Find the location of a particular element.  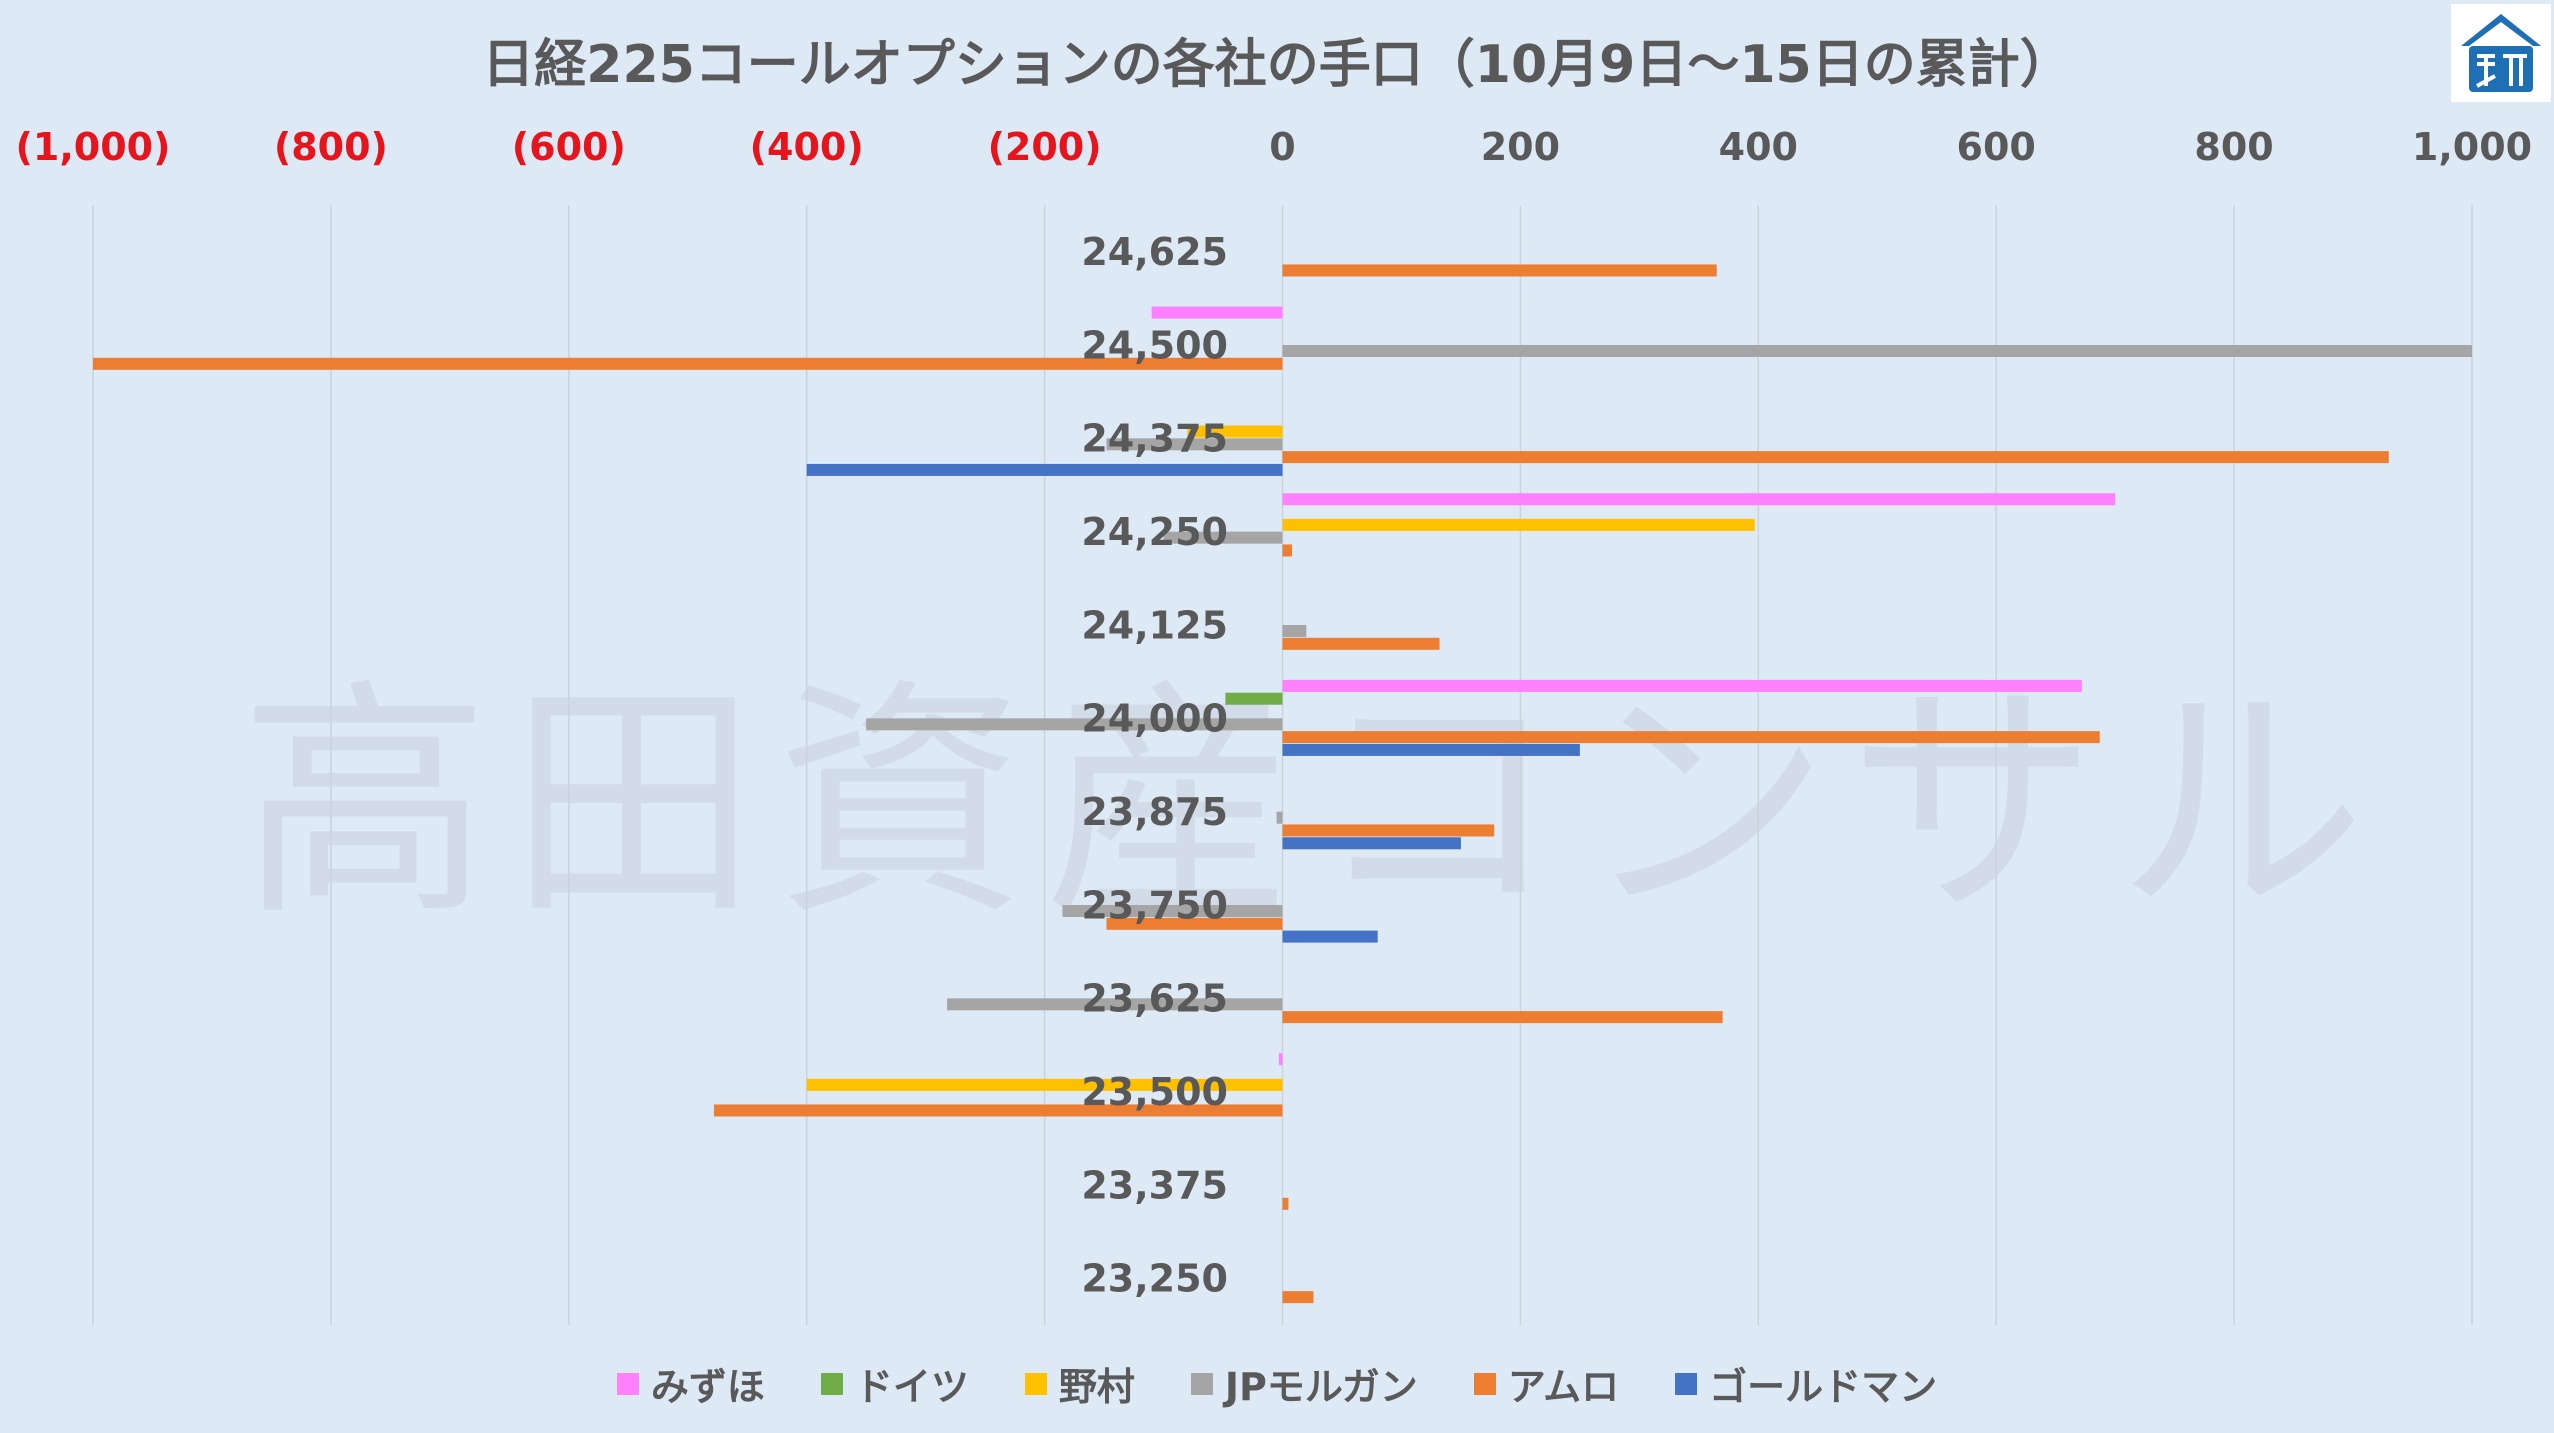

legend-label: ドイツ is located at coordinates (911, 1387).